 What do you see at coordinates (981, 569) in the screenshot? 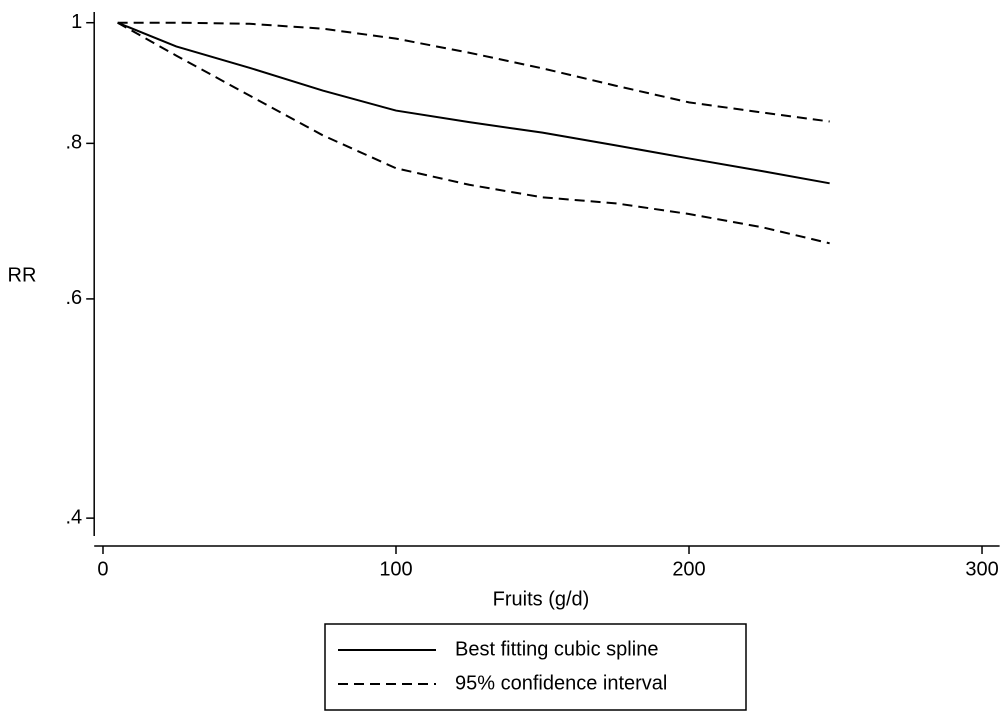
I see `x-tick-label: 300` at bounding box center [981, 569].